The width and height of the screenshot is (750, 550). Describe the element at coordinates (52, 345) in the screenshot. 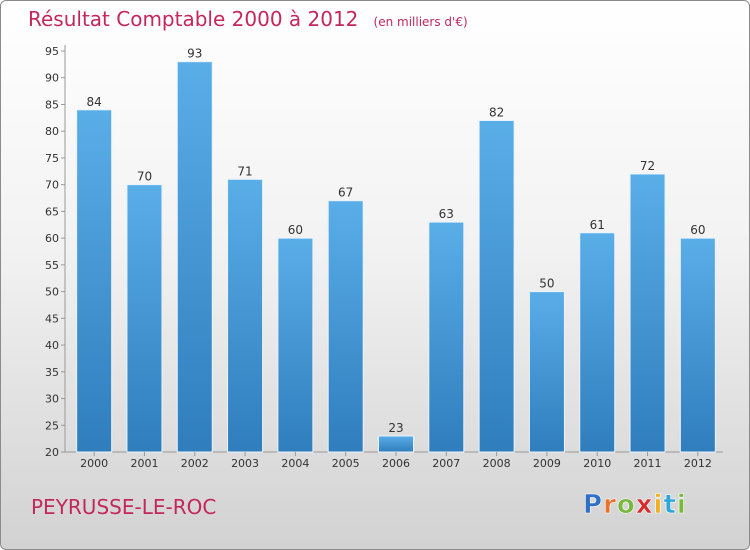

I see `y-tick-label: 40` at that location.